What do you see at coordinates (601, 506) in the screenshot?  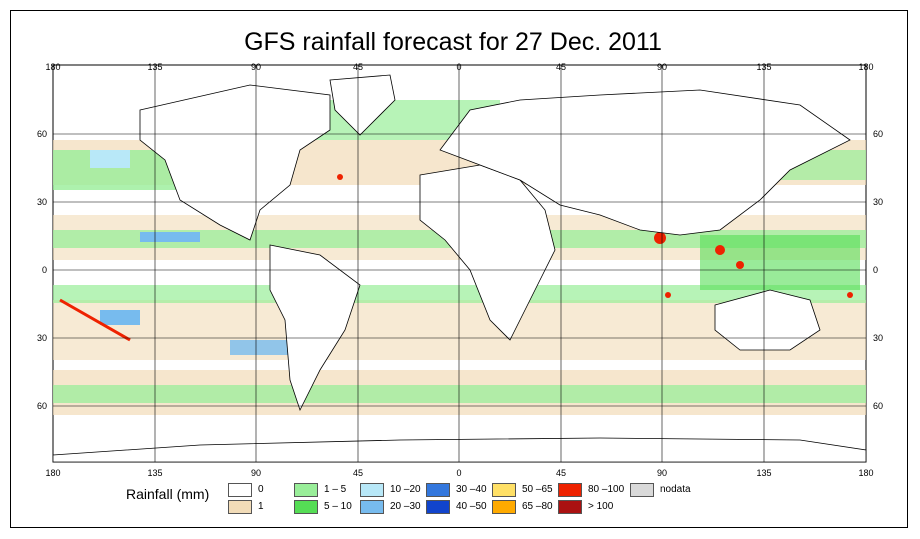 I see `legend-label: > 100` at bounding box center [601, 506].